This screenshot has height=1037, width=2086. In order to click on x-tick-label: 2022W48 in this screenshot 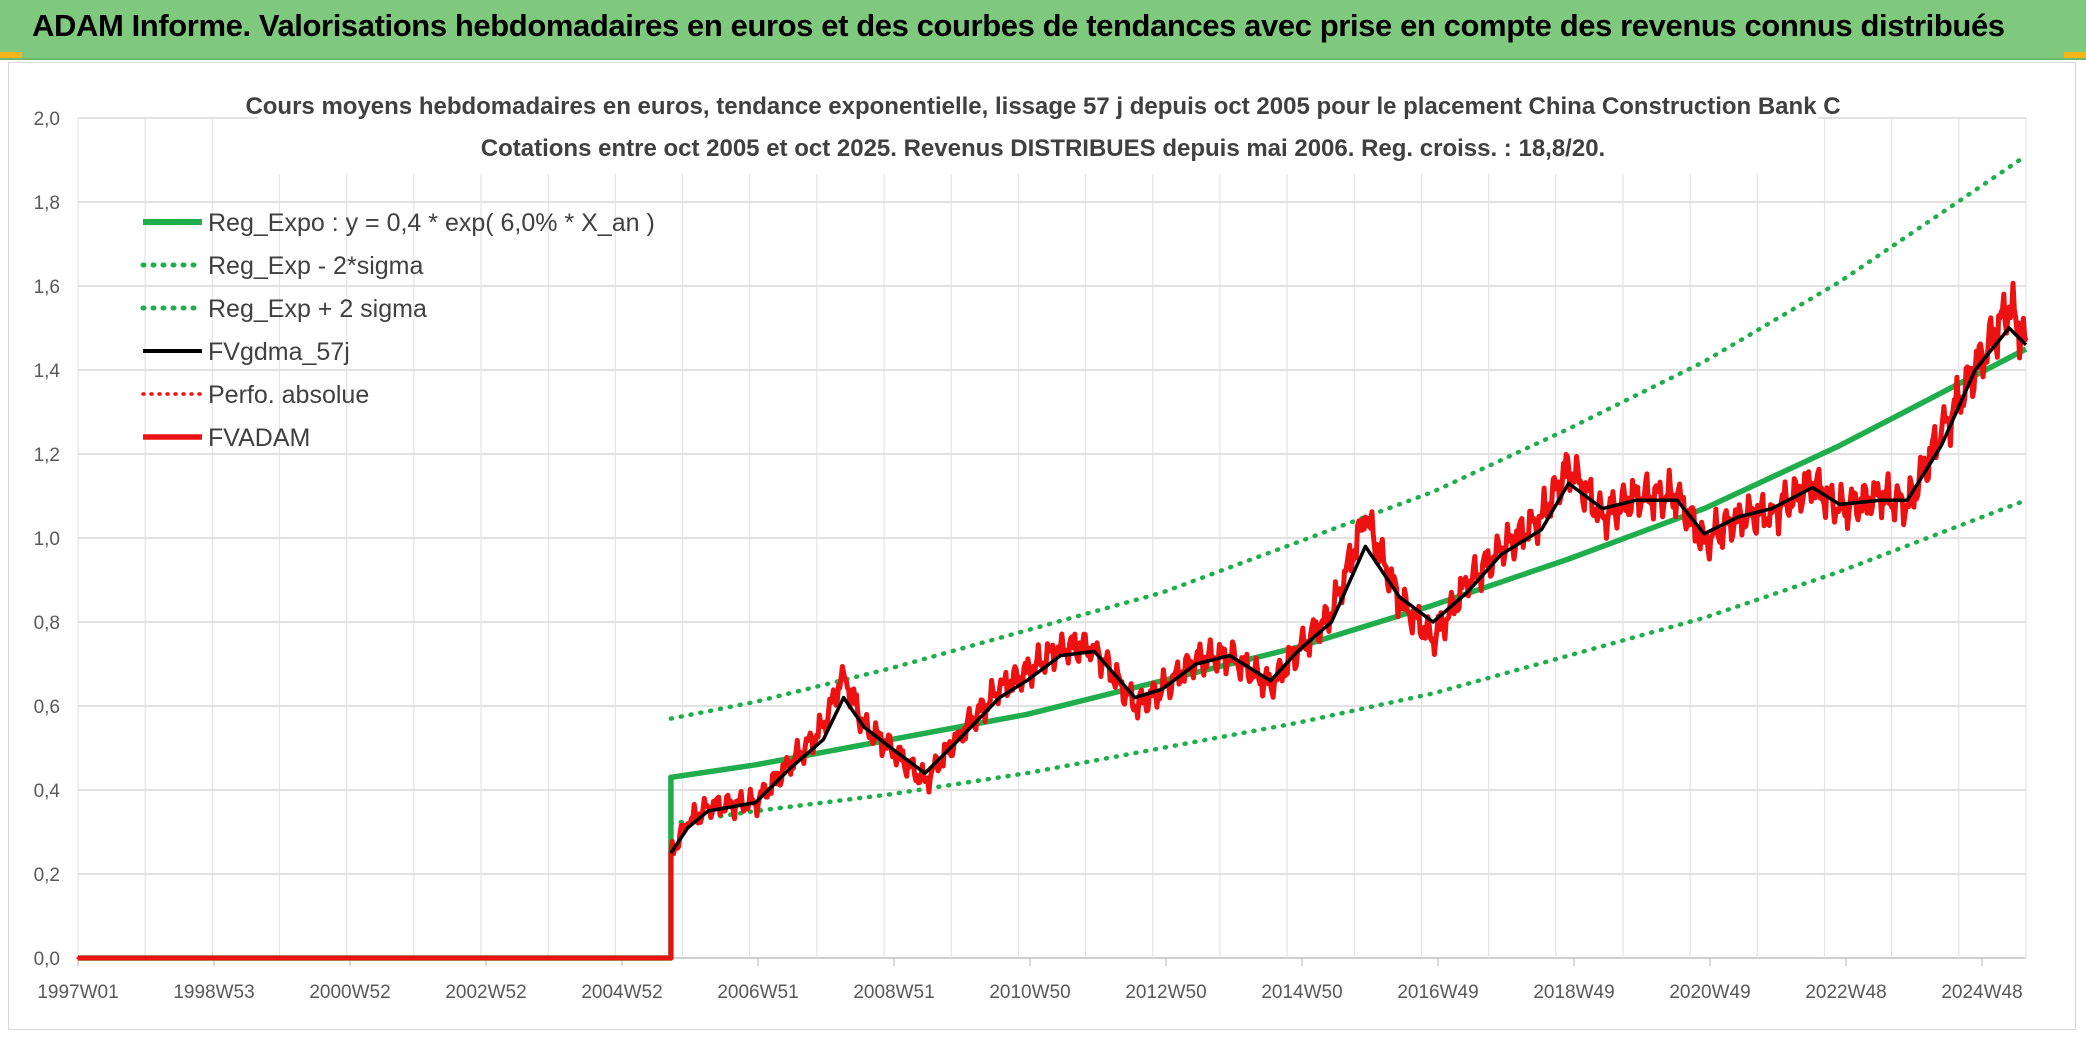, I will do `click(1845, 992)`.